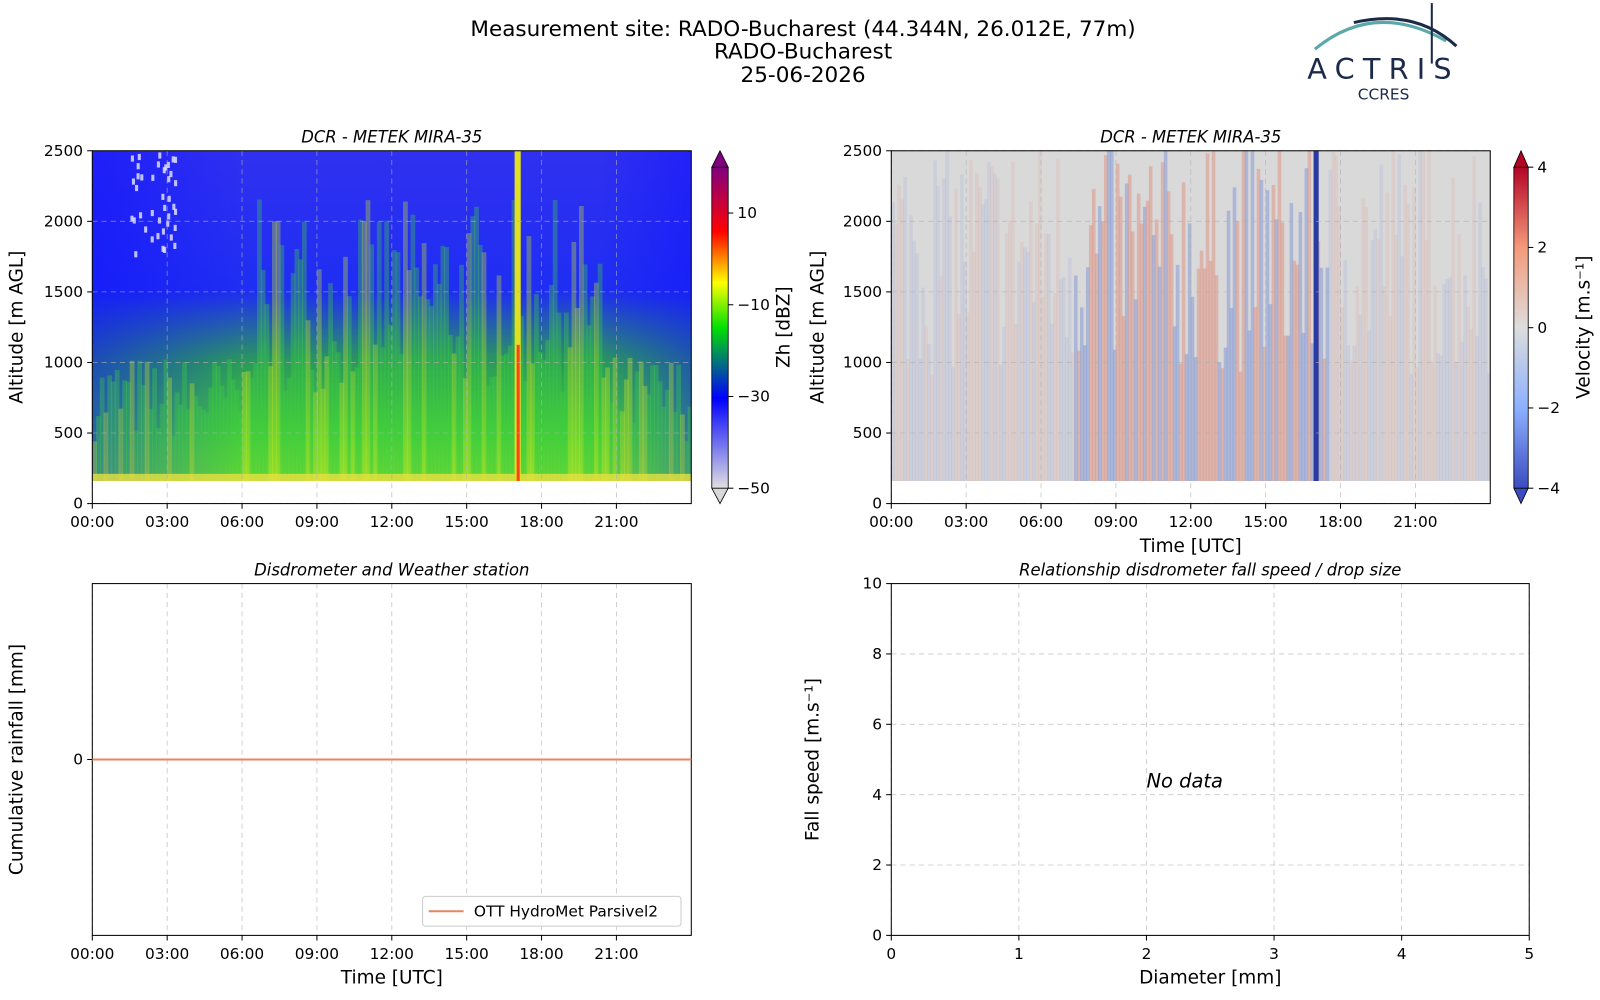 This screenshot has height=1000, width=1600. What do you see at coordinates (1542, 248) in the screenshot?
I see `colorbar-tick-label: 2` at bounding box center [1542, 248].